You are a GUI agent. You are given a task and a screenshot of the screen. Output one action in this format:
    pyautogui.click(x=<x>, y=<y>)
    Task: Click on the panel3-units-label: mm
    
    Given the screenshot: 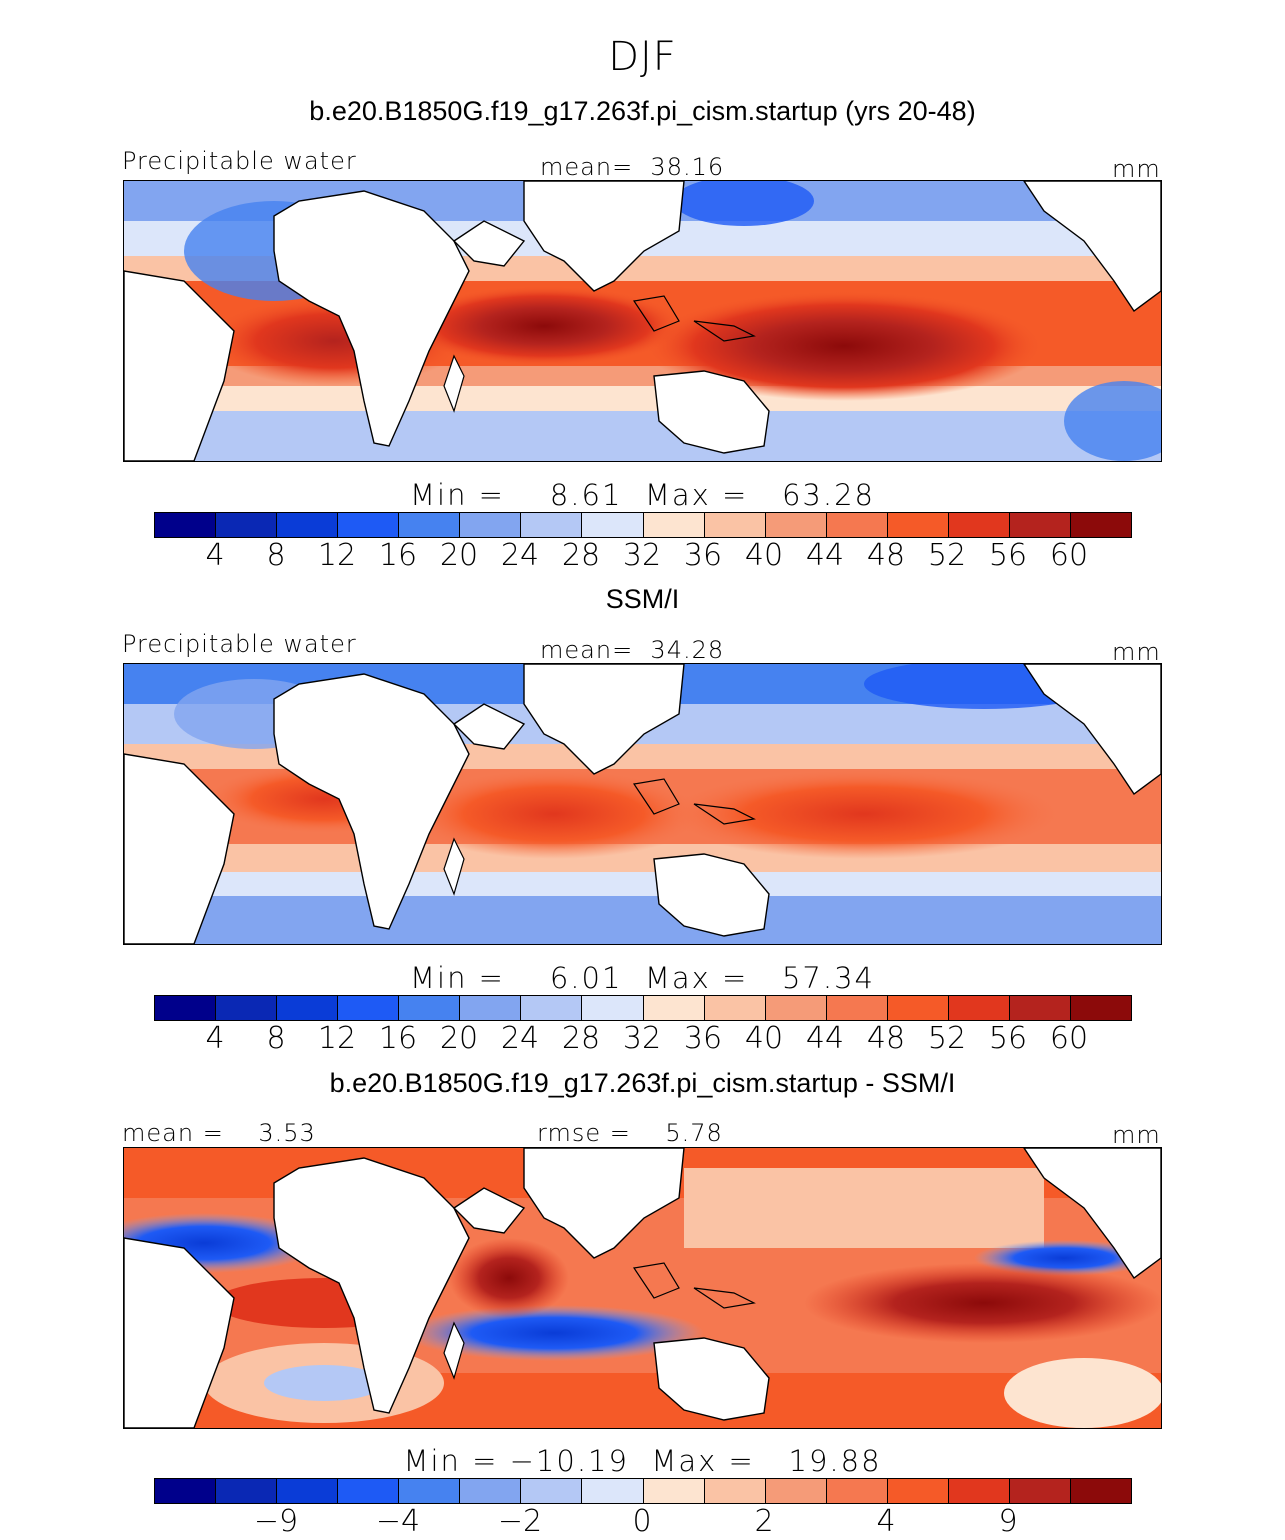 What is the action you would take?
    pyautogui.click(x=1136, y=1135)
    